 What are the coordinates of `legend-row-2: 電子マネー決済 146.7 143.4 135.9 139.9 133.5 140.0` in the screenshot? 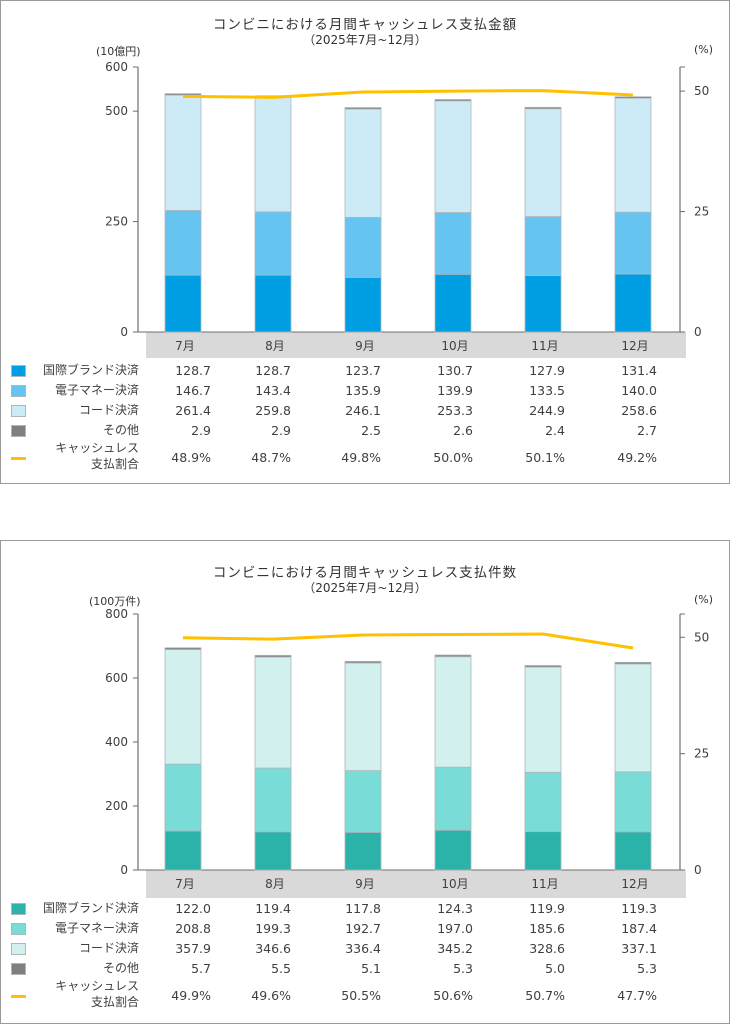 It's located at (365, 391).